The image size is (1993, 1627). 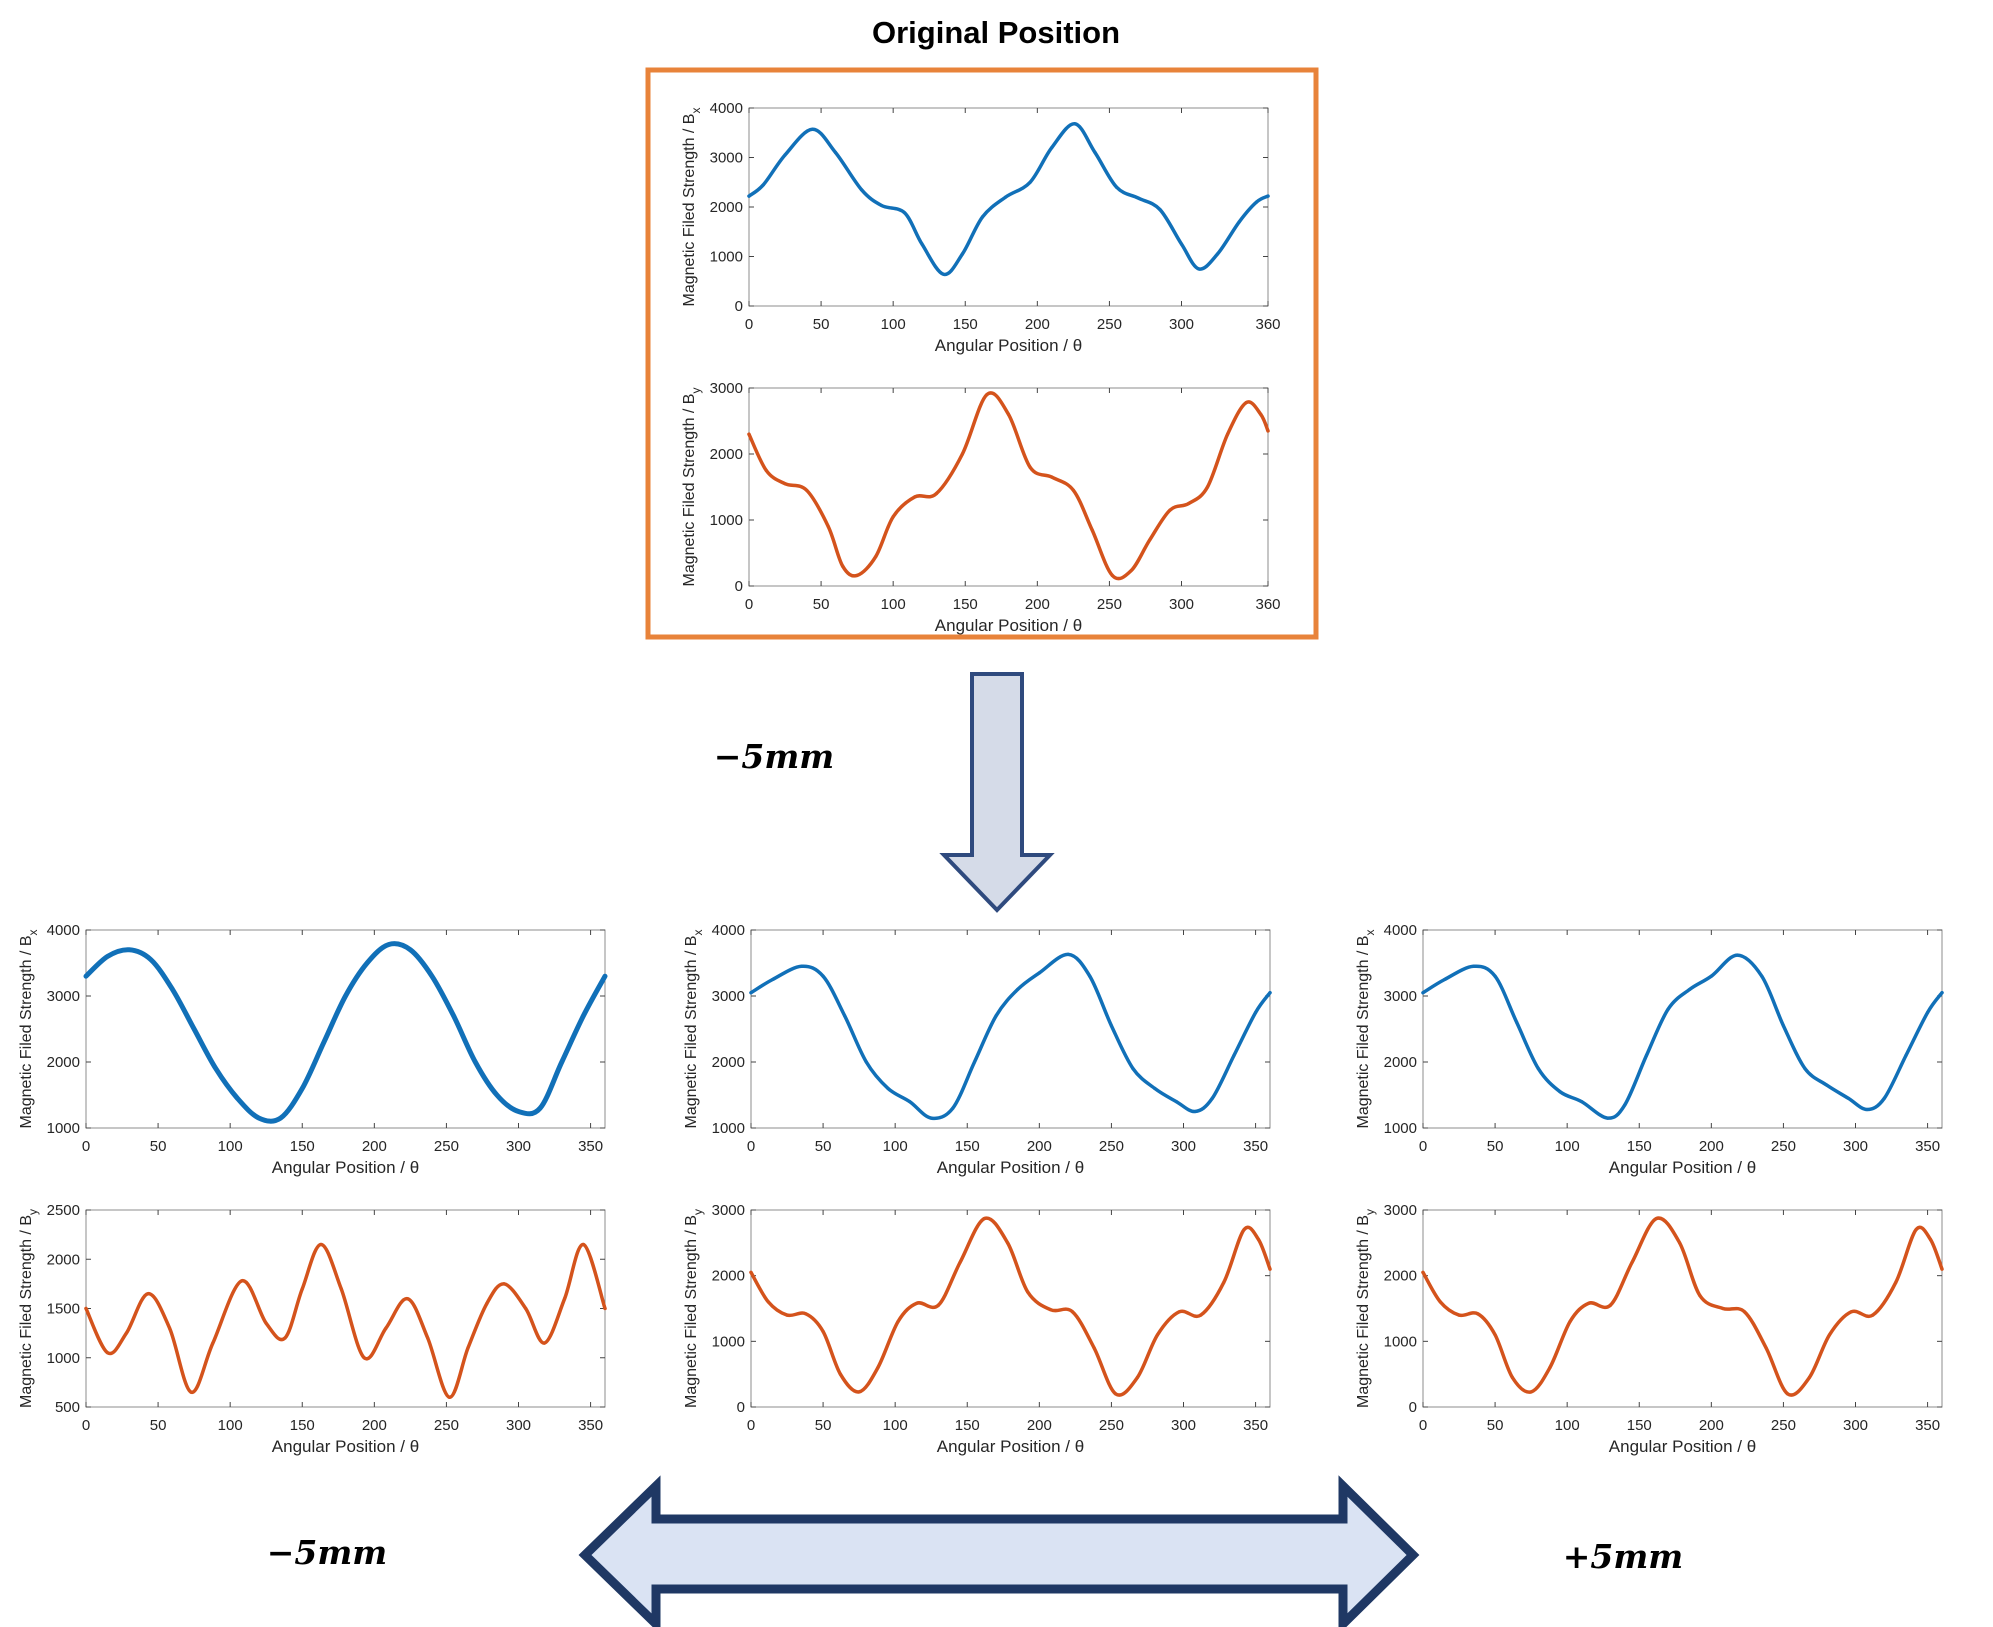 What do you see at coordinates (63, 930) in the screenshot?
I see `y-tick-label: 4000` at bounding box center [63, 930].